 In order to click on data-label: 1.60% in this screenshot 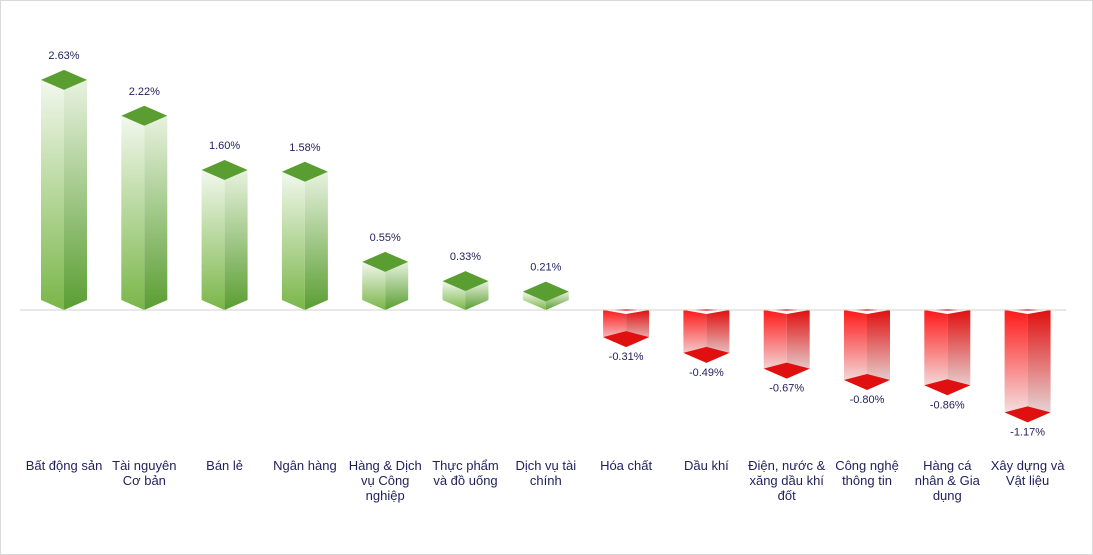, I will do `click(224, 146)`.